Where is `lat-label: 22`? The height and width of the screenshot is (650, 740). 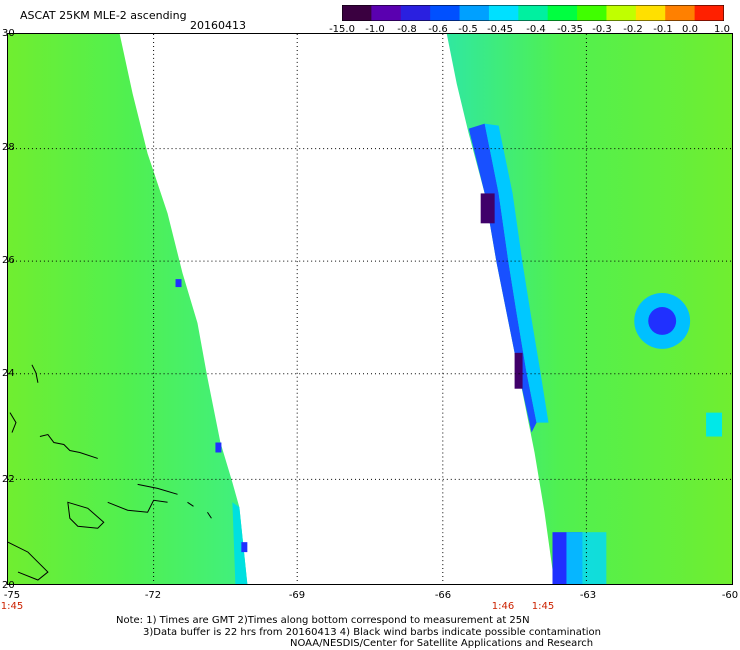
lat-label: 22 is located at coordinates (8, 479).